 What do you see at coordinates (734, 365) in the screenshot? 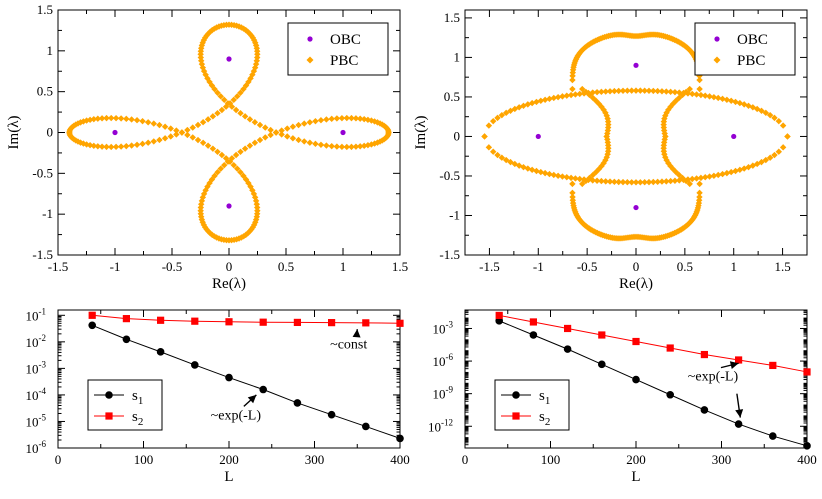
I see `annotation-arrowhead` at bounding box center [734, 365].